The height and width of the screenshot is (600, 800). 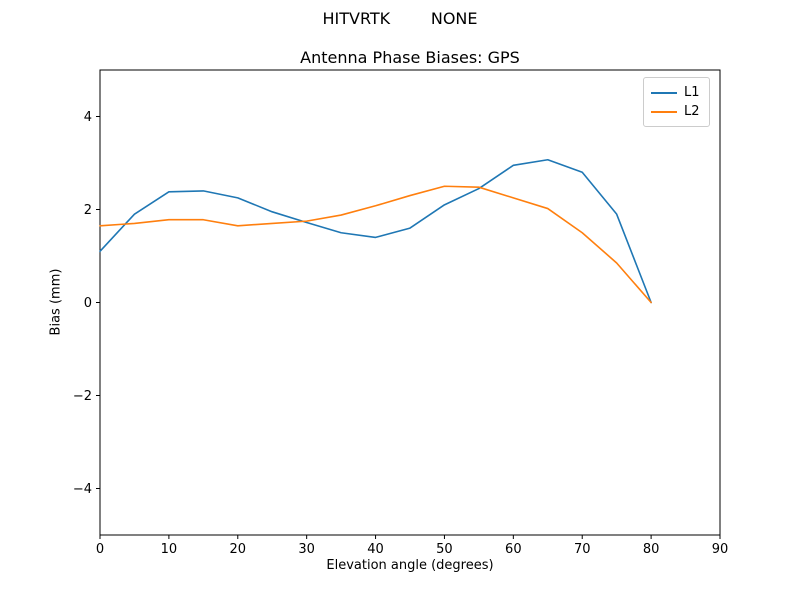 What do you see at coordinates (692, 92) in the screenshot?
I see `legend-label-l1: L1` at bounding box center [692, 92].